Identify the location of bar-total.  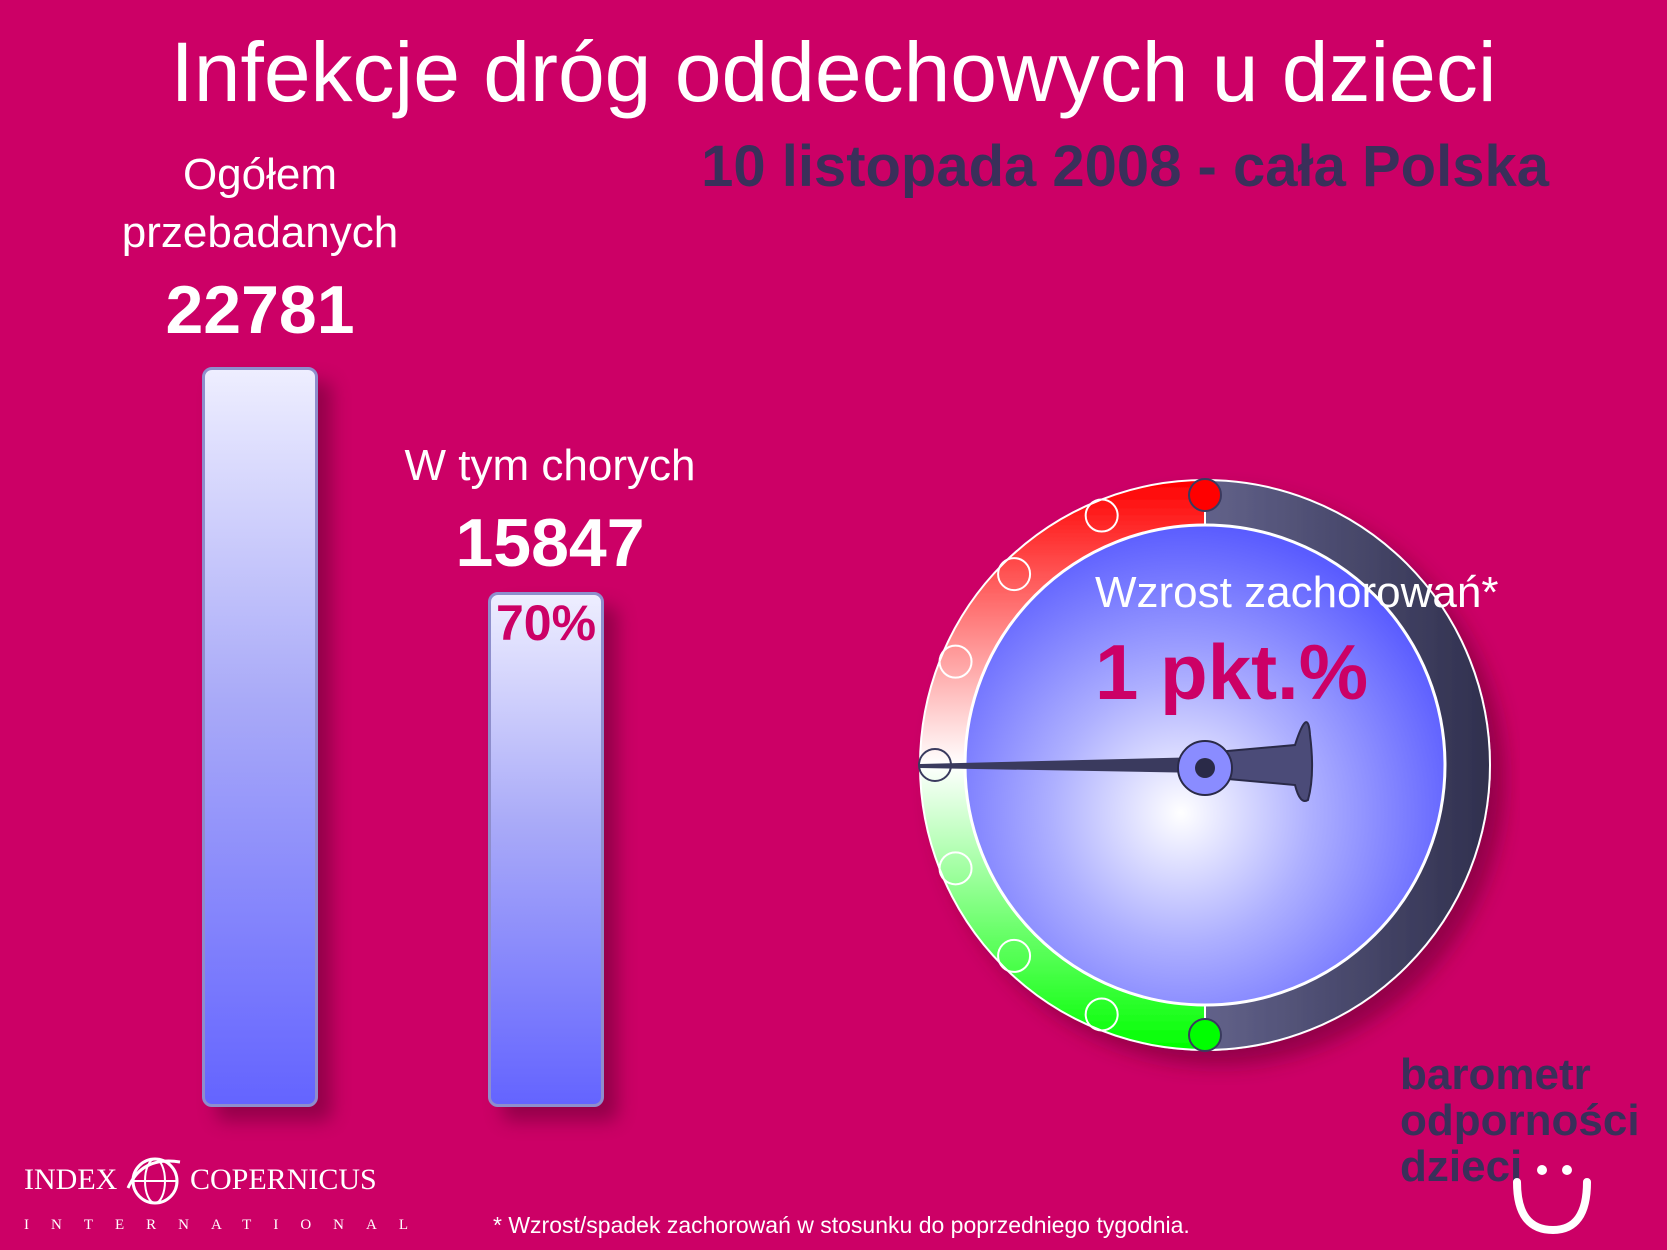
(260, 737).